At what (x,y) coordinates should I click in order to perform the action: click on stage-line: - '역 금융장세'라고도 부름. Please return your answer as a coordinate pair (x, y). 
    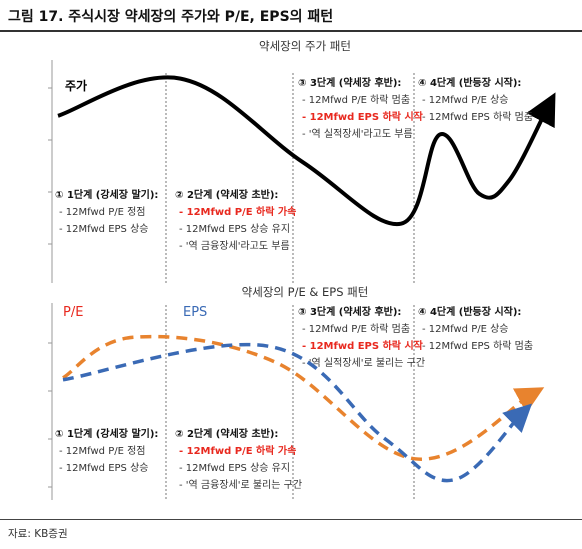
    Looking at the image, I should click on (234, 246).